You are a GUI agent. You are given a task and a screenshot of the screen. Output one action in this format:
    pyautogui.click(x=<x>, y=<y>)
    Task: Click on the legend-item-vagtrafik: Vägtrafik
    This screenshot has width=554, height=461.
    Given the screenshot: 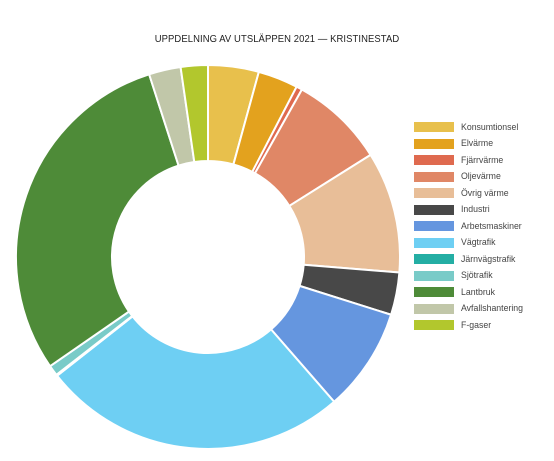 What is the action you would take?
    pyautogui.click(x=484, y=243)
    